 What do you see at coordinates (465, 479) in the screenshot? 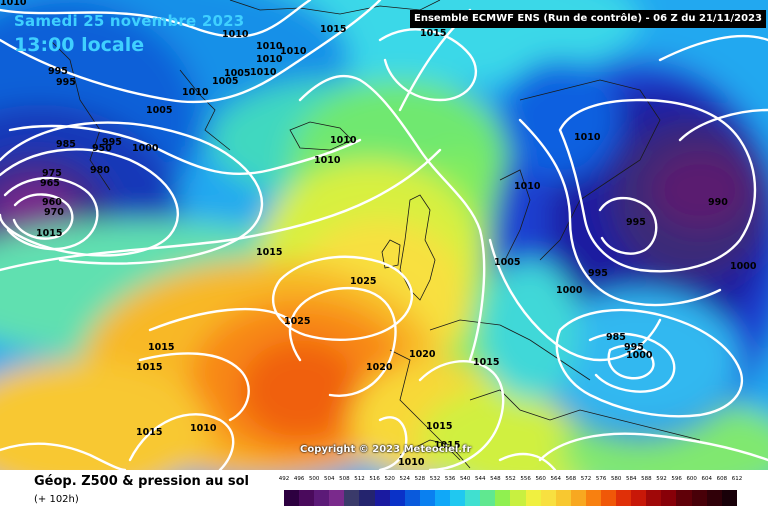
I see `legend-tick-label: 540` at bounding box center [465, 479].